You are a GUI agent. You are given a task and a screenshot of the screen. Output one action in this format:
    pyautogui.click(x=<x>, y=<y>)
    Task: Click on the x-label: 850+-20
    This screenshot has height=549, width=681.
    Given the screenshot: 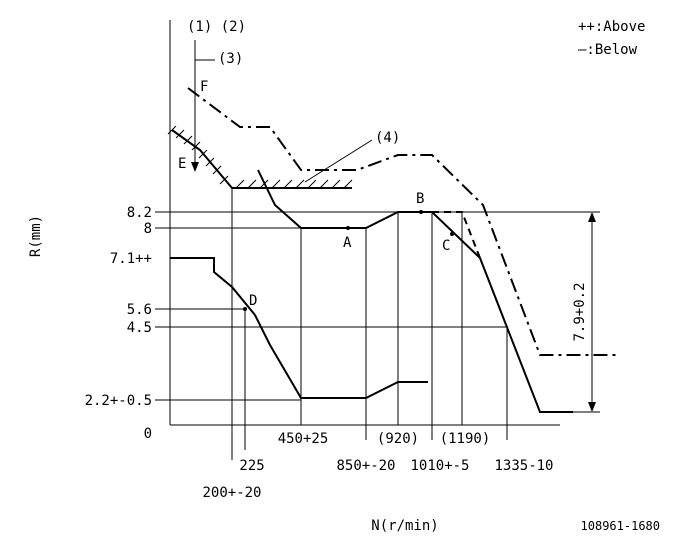 What is the action you would take?
    pyautogui.click(x=365, y=466)
    